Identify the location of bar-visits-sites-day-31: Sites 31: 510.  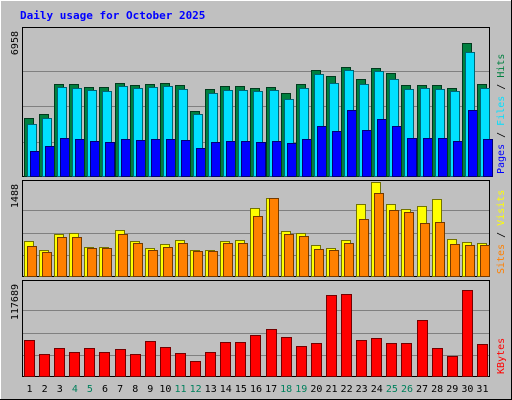
(485, 261).